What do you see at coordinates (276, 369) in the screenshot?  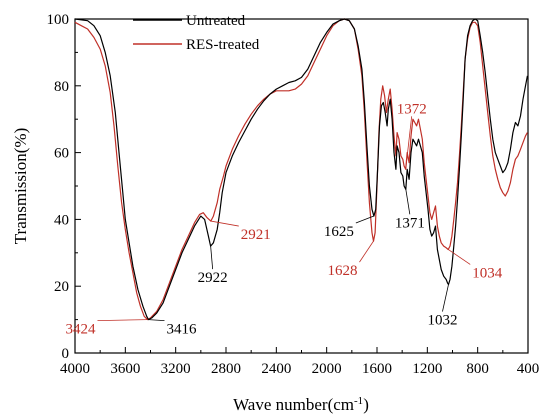 I see `x-tick-label: 2400` at bounding box center [276, 369].